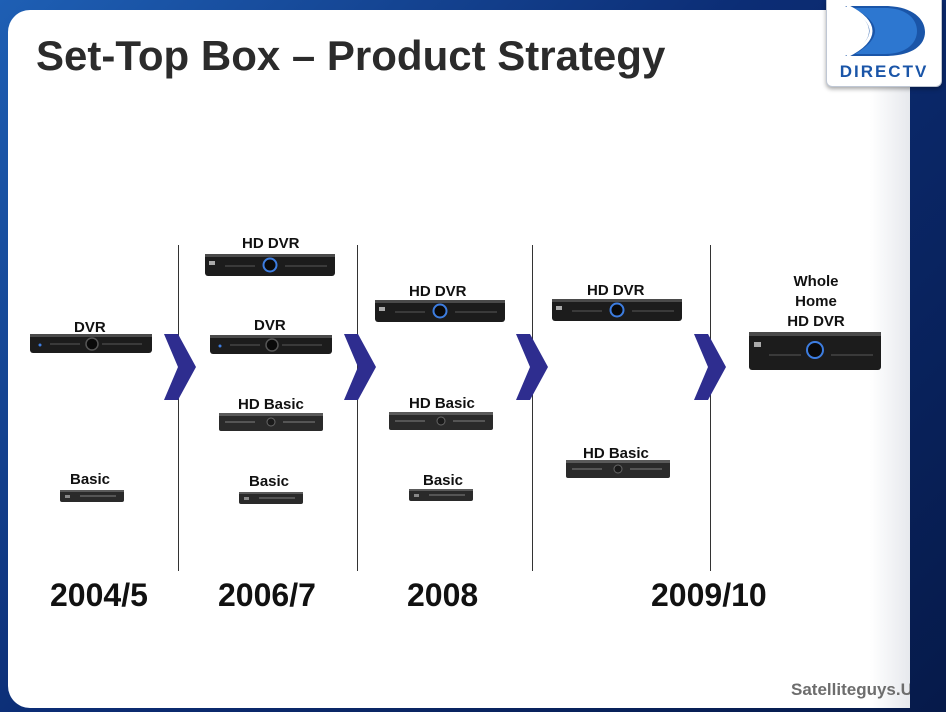 This screenshot has width=946, height=712. Describe the element at coordinates (271, 243) in the screenshot. I see `stage2-hd-dvr-label: HD DVR` at that location.